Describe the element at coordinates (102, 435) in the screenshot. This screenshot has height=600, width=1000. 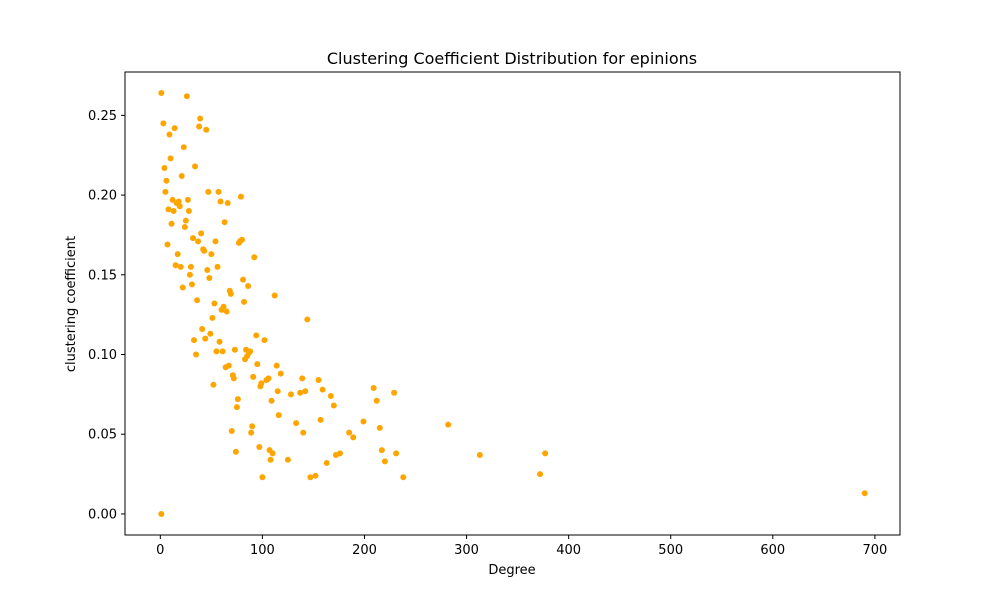
I see `y-tick-label: 0.05` at that location.